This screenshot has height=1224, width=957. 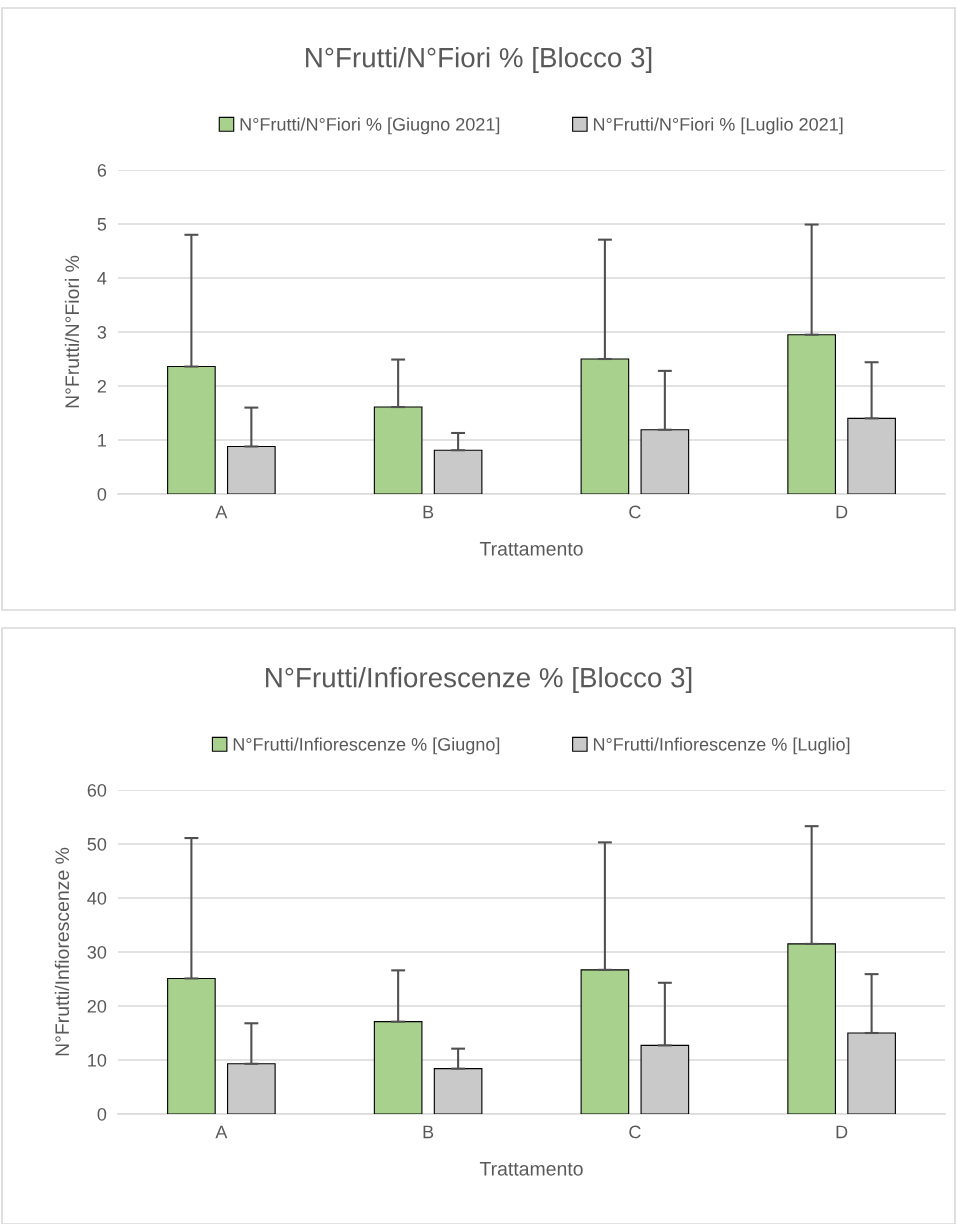 I want to click on y-tick-label: 3, so click(x=102, y=332).